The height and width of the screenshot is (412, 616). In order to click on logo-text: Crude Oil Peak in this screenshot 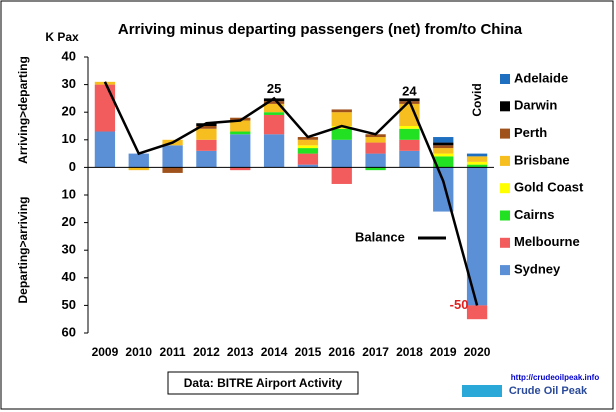, I will do `click(548, 391)`.